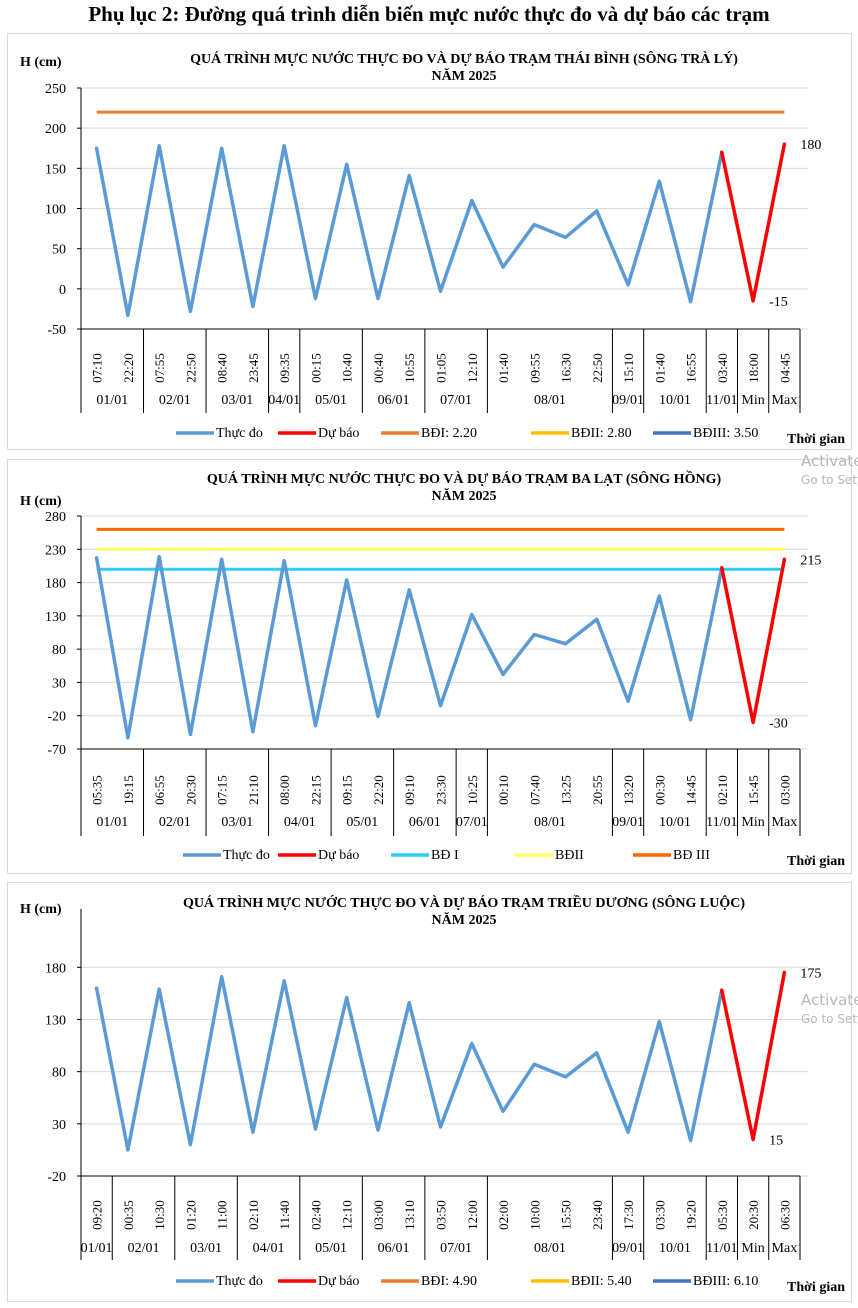 The height and width of the screenshot is (1308, 858). Describe the element at coordinates (566, 368) in the screenshot. I see `x-tick-label: 16:30` at that location.